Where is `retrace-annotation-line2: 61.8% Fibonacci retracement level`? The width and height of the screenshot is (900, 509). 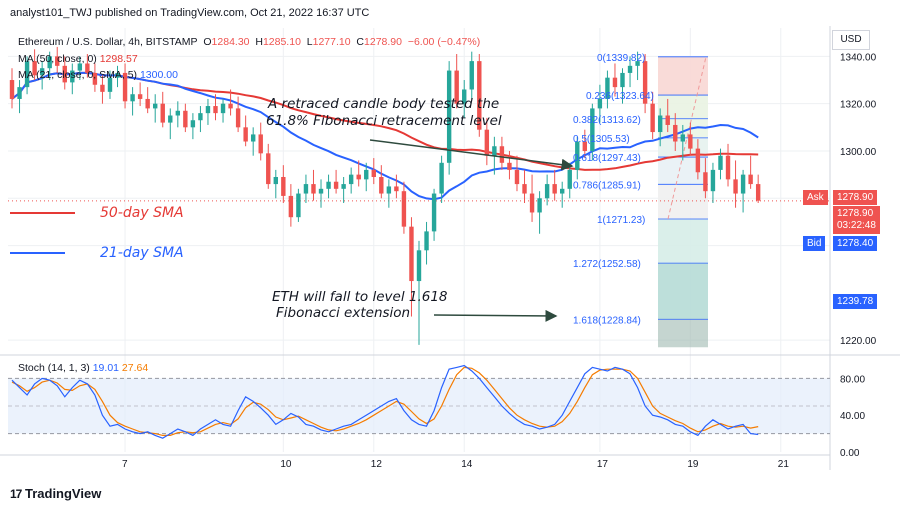
retrace-annotation-line2: 61.8% Fibonacci retracement level is located at coordinates (384, 121).